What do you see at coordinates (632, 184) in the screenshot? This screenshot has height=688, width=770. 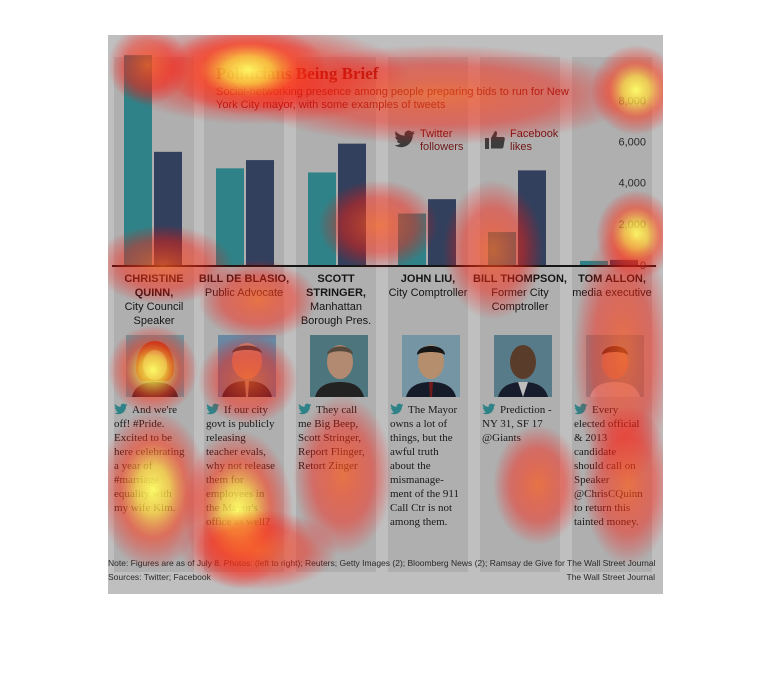 I see `y-tick-label: 4,000` at bounding box center [632, 184].